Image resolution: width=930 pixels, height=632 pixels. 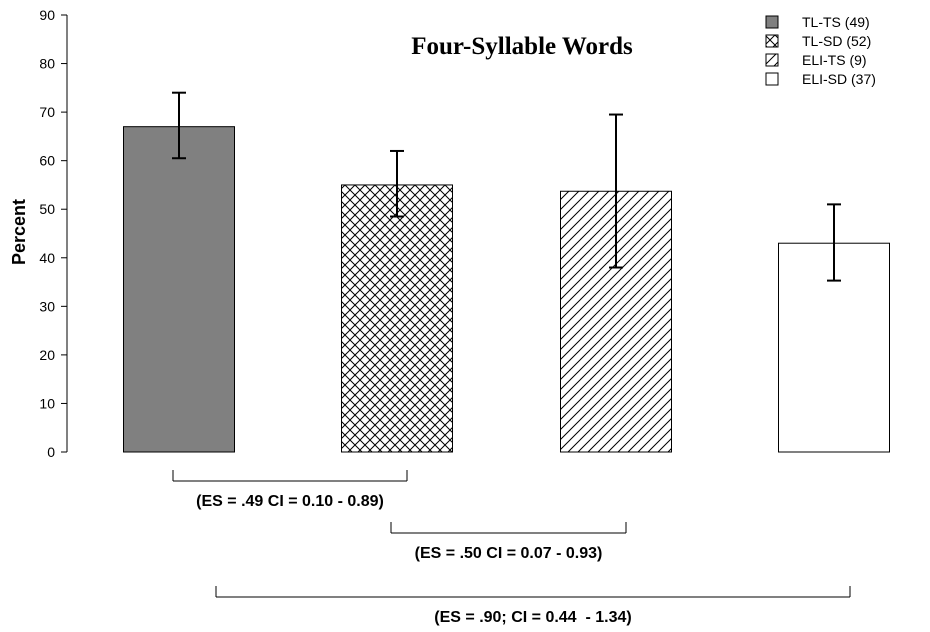 I want to click on comparison-bracket: (ES = .49 CI = 0.10 - 0.89), so click(x=290, y=490).